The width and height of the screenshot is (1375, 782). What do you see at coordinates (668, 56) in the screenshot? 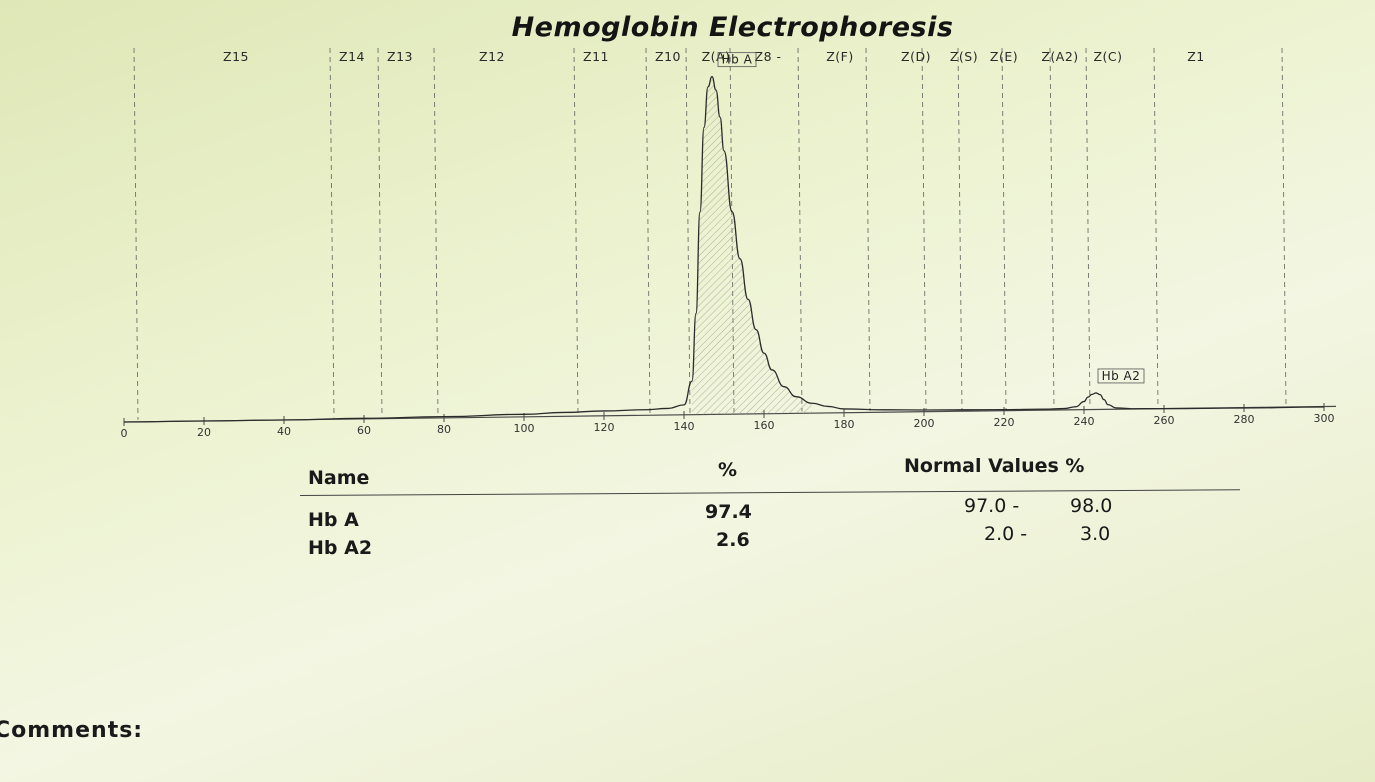
I see `zone-label: Z10` at bounding box center [668, 56].